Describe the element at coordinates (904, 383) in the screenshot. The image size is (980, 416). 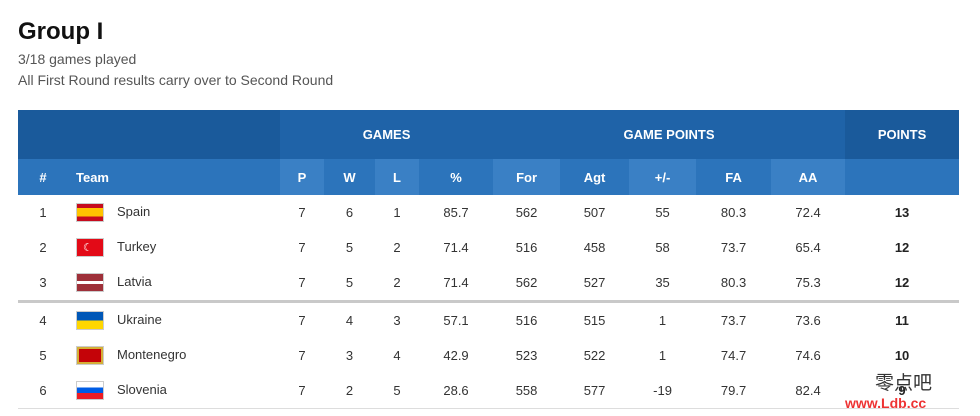
I see `watermark-text: 零点吧` at that location.